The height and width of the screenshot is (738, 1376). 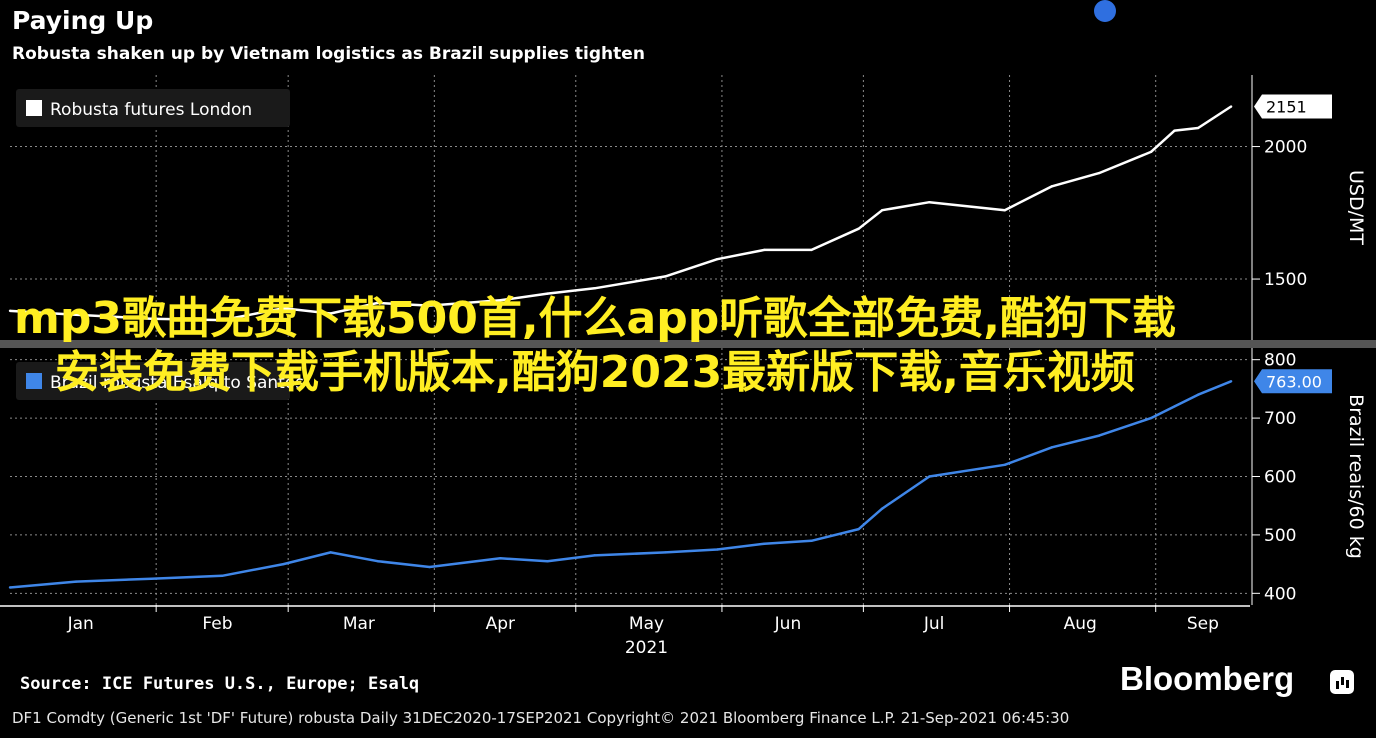 I want to click on legend-label: Robusta futures London, so click(x=151, y=110).